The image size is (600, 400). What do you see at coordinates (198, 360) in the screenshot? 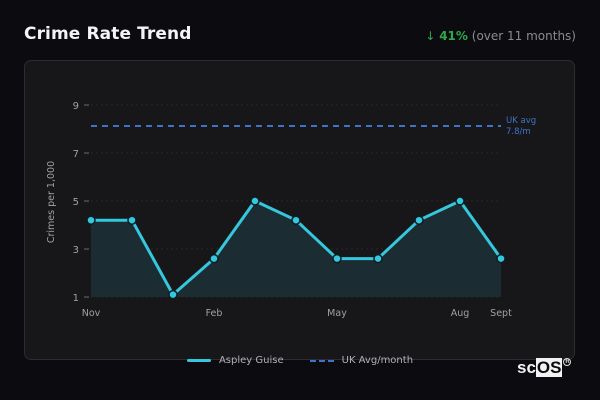
I see `solid-line-swatch-icon` at bounding box center [198, 360].